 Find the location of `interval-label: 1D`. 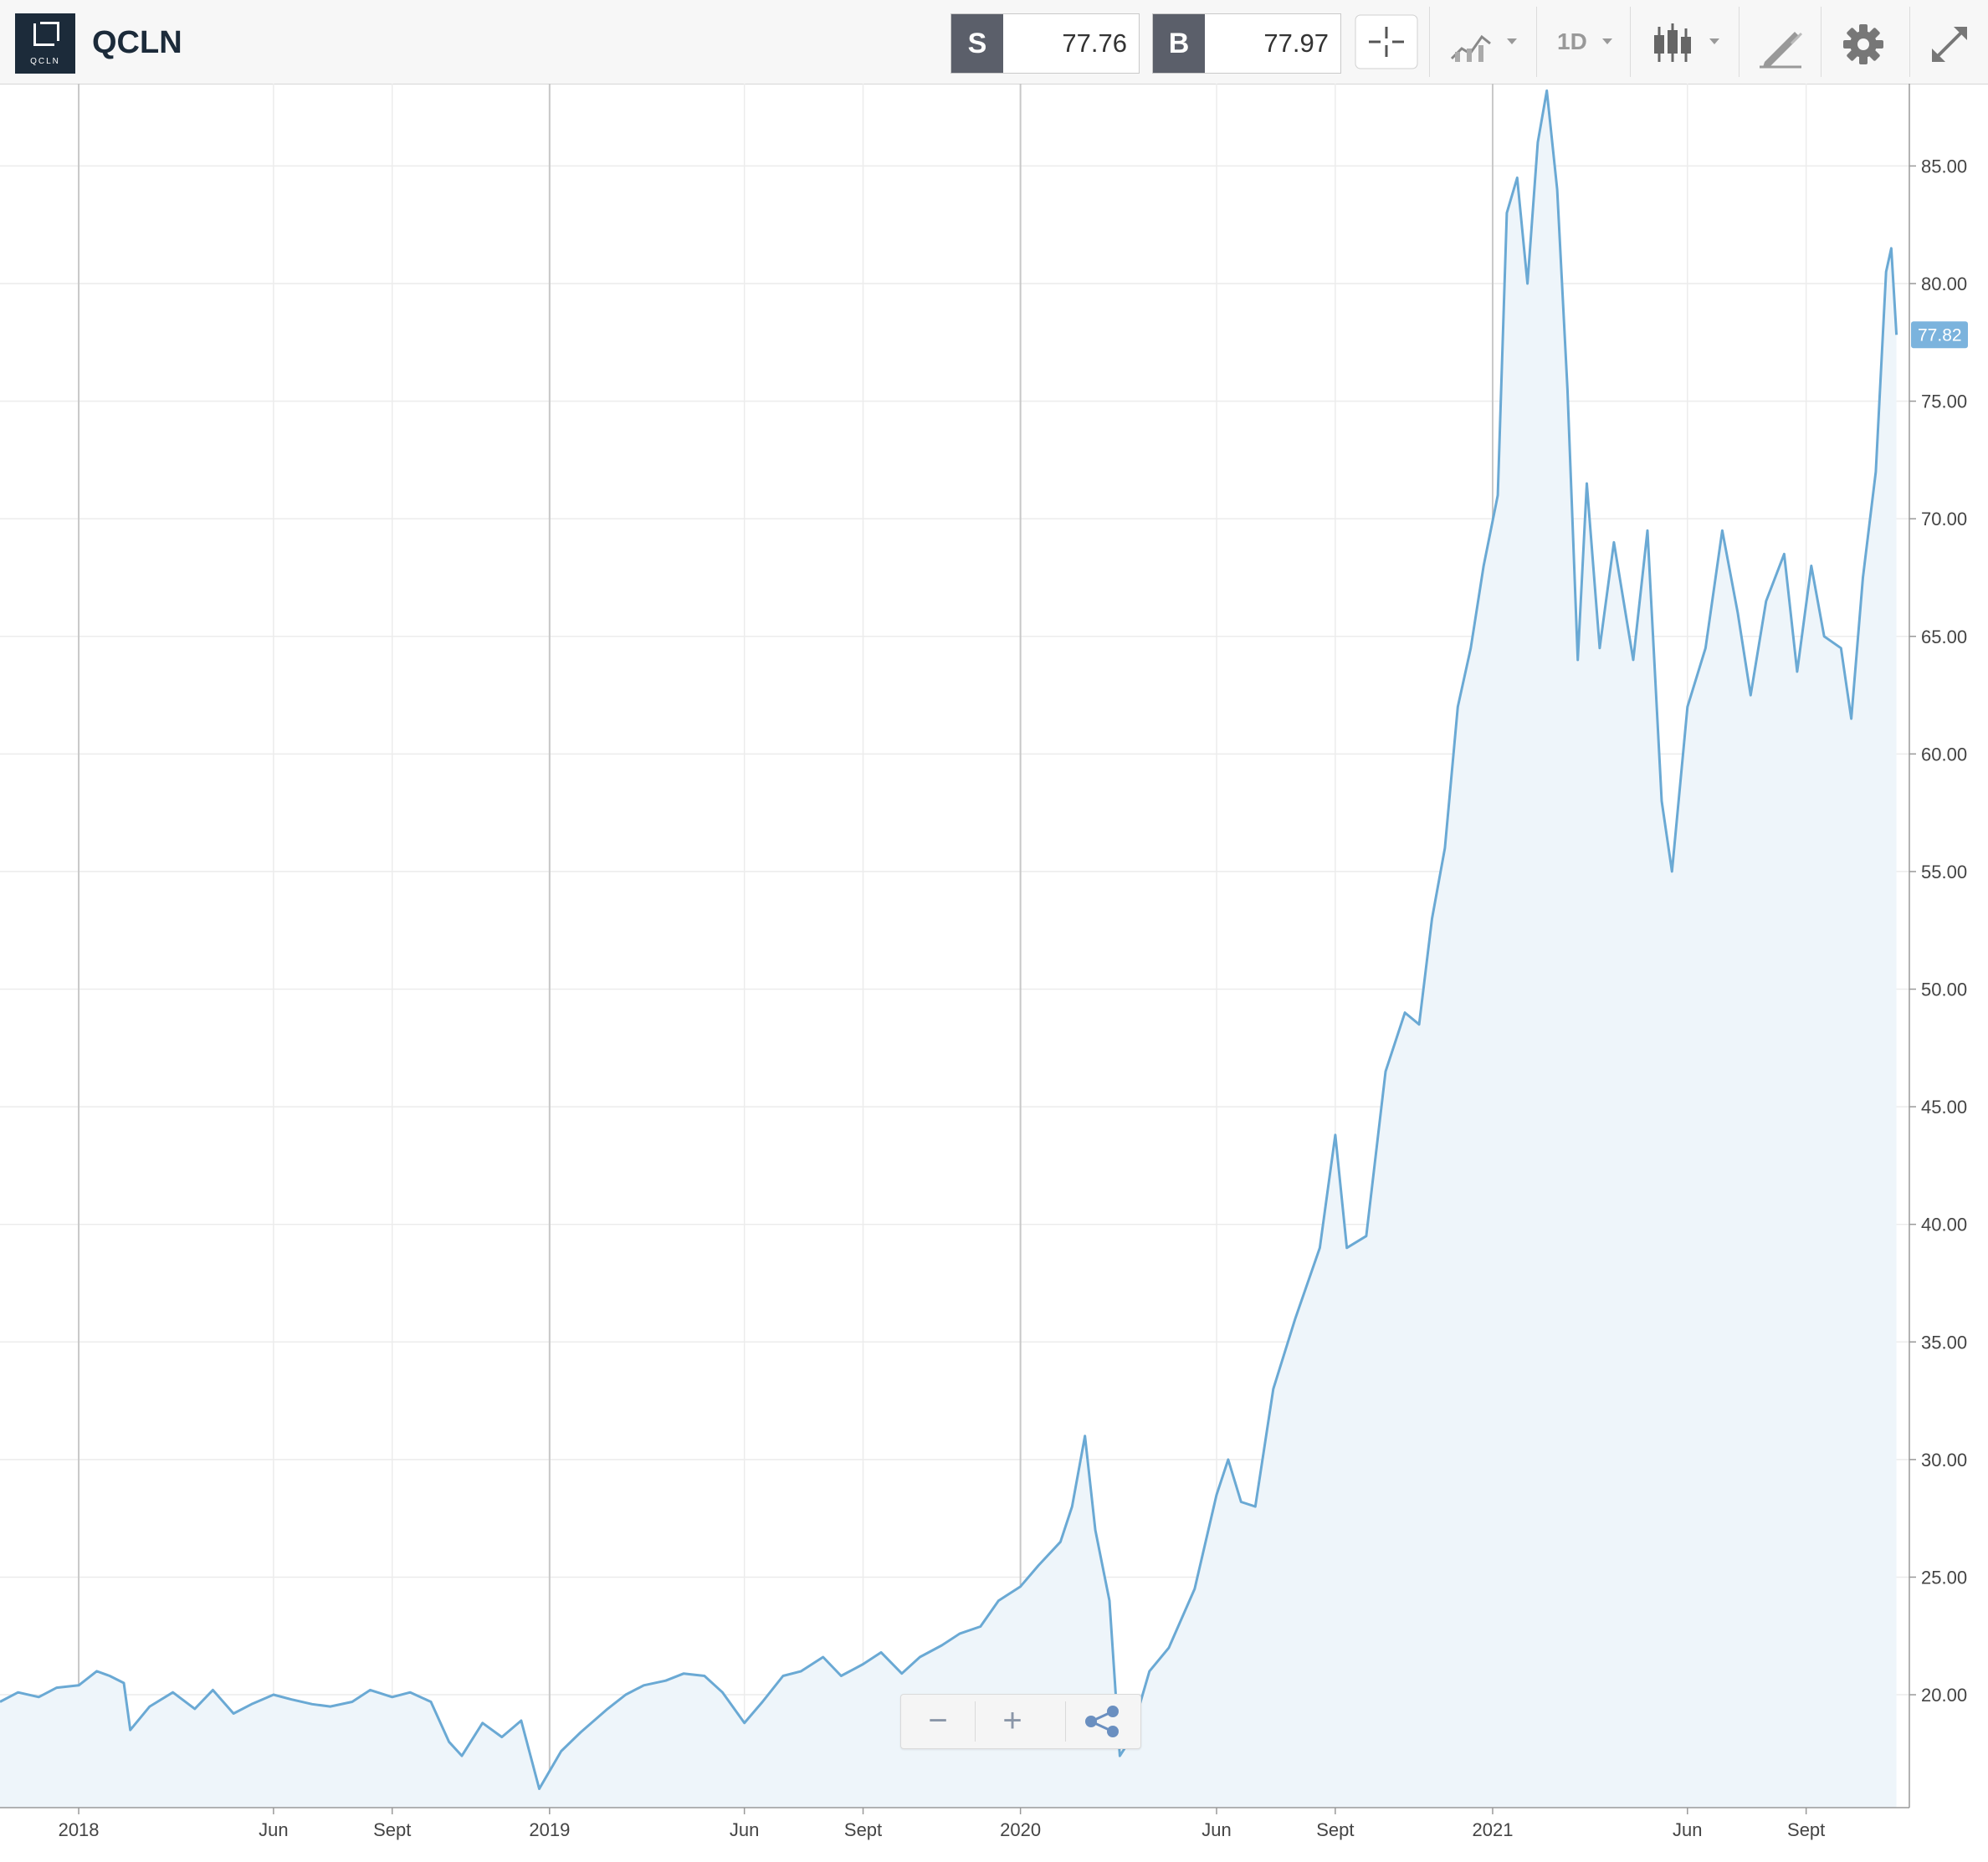

interval-label: 1D is located at coordinates (1572, 41).